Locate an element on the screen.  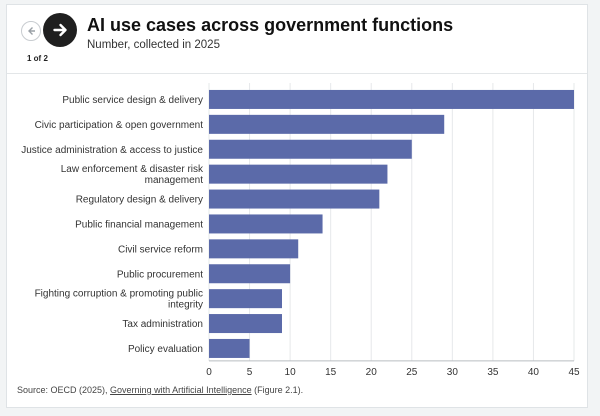
x-tick-label: 35 is located at coordinates (493, 372).